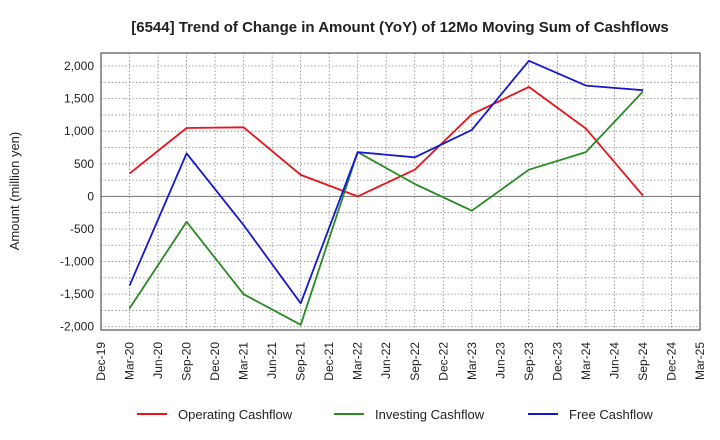  I want to click on x-tick-label: Mar-21, so click(244, 361).